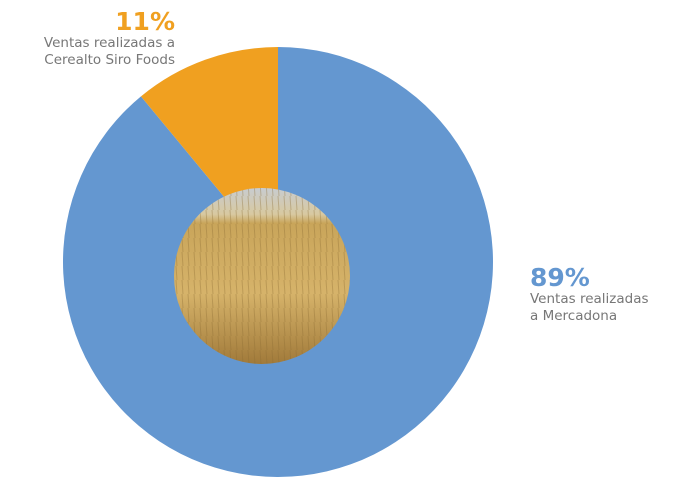 Image resolution: width=682 pixels, height=498 pixels. I want to click on photo, so click(262, 276).